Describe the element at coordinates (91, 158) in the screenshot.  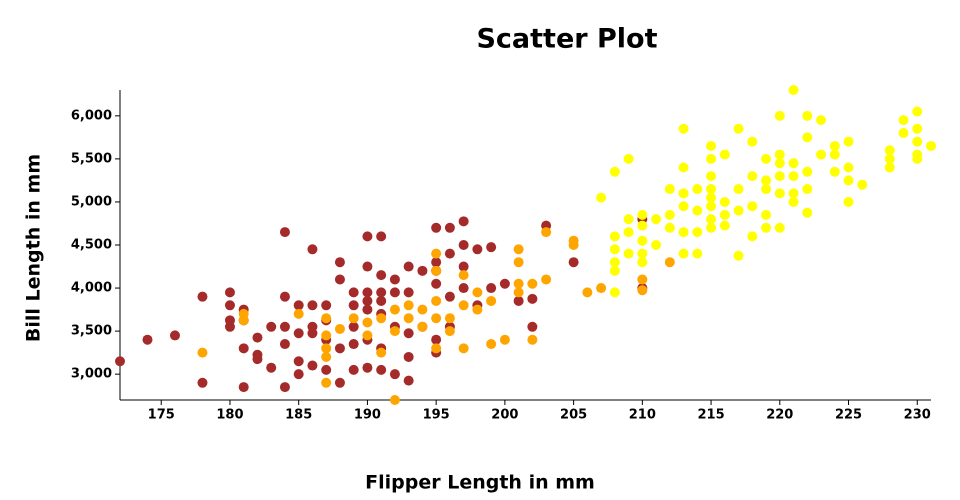
I see `y-tick-label: 5,500` at that location.